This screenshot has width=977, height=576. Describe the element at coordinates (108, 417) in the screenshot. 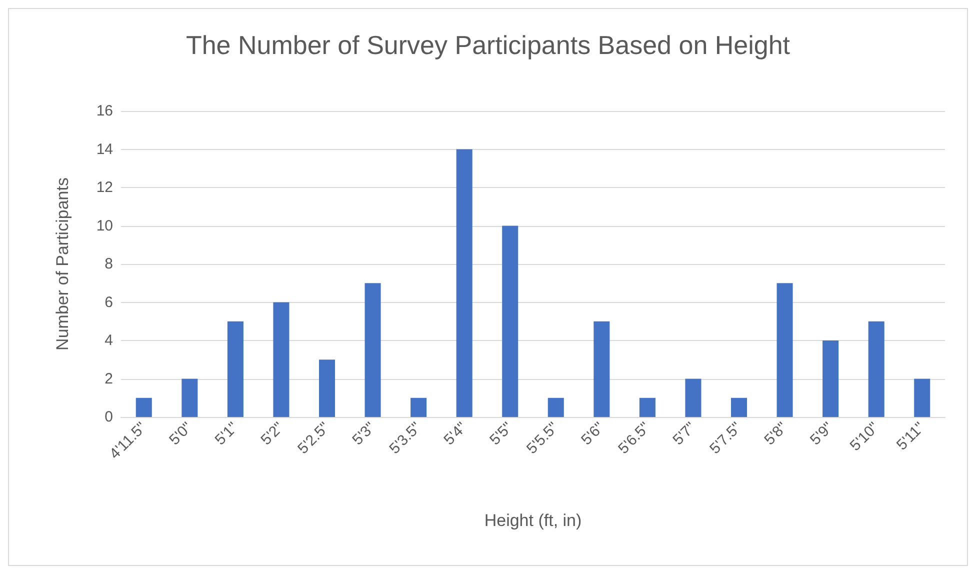

I see `y-tick-label: 0` at that location.